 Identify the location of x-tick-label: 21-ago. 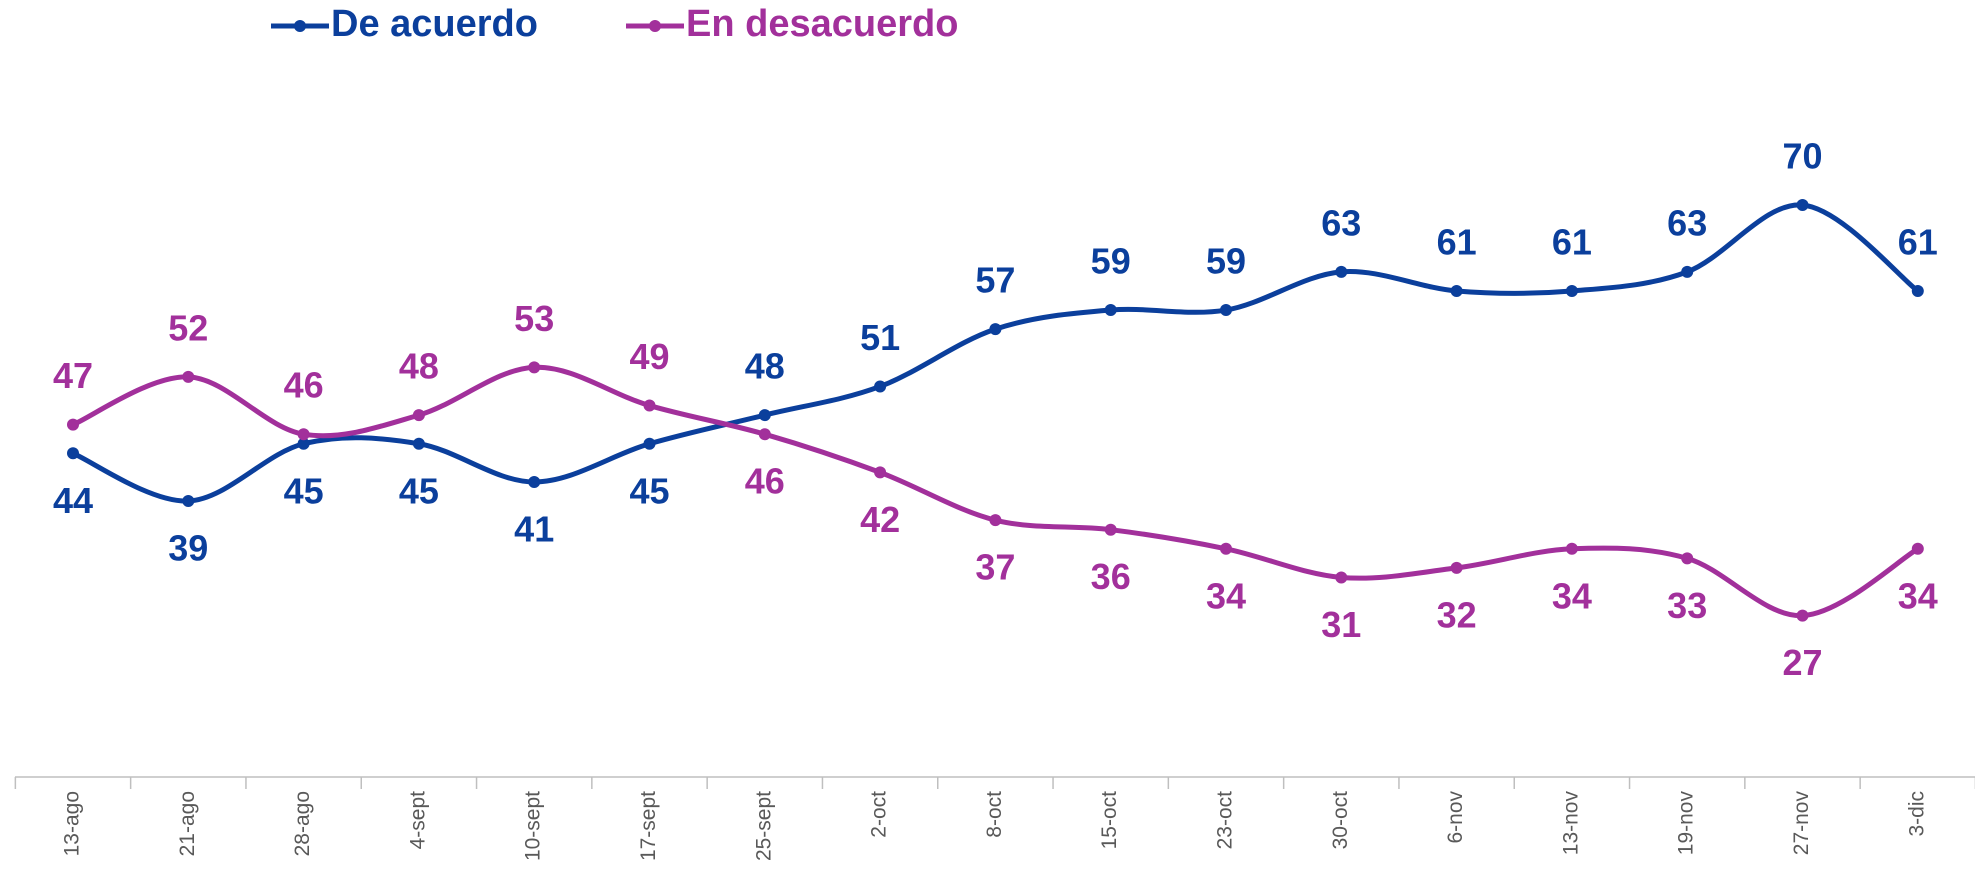
(187, 823).